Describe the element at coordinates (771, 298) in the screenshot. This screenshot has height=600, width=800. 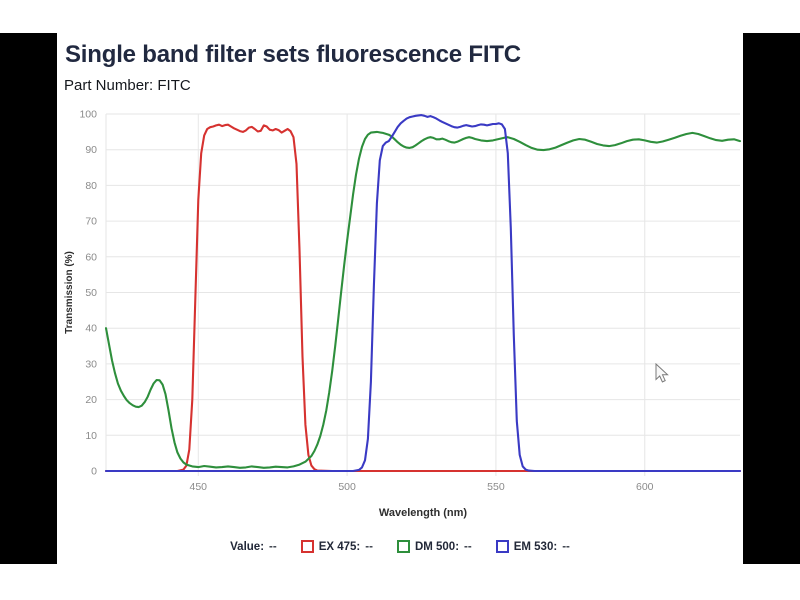
I see `letterbox-right` at that location.